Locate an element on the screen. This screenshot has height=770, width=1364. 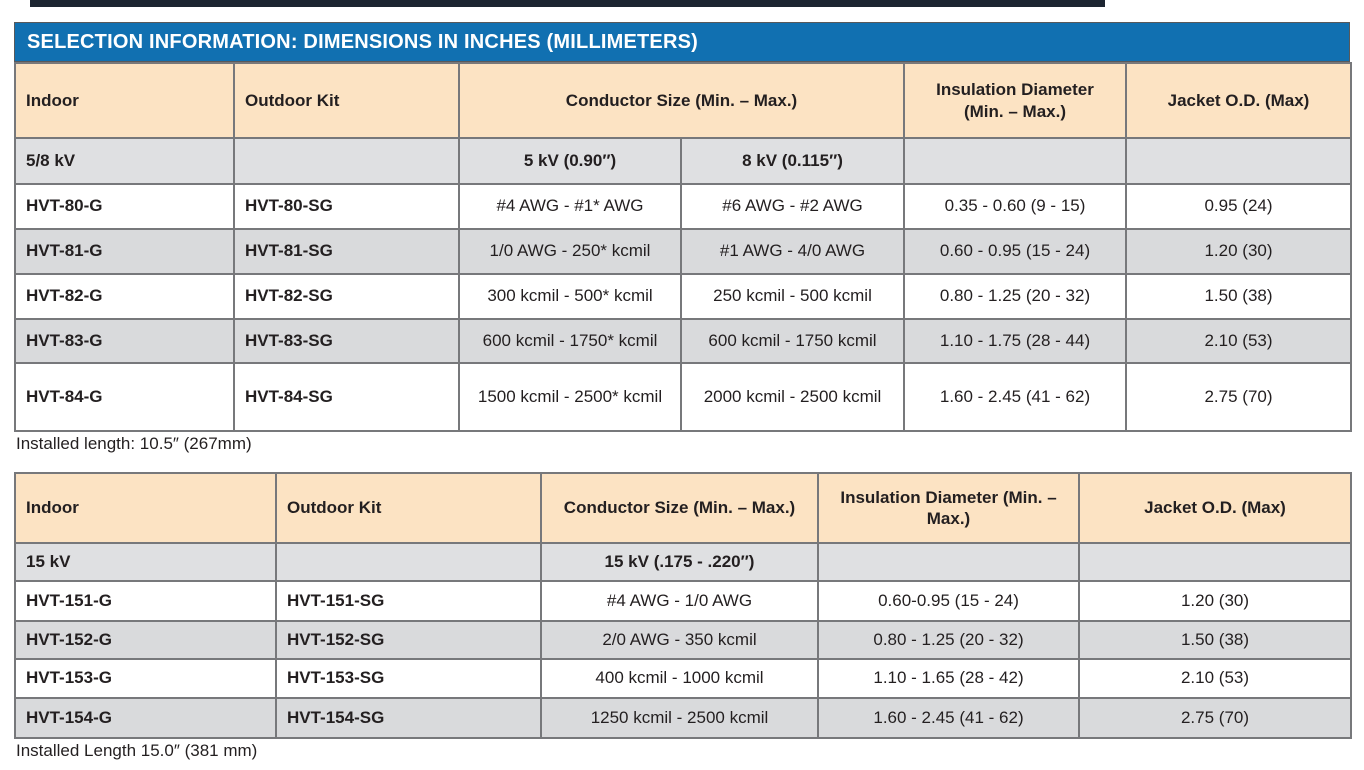
subheader-row: 5/8 kV 5 kV (0.90″) 8 kV (0.115″) is located at coordinates (683, 161).